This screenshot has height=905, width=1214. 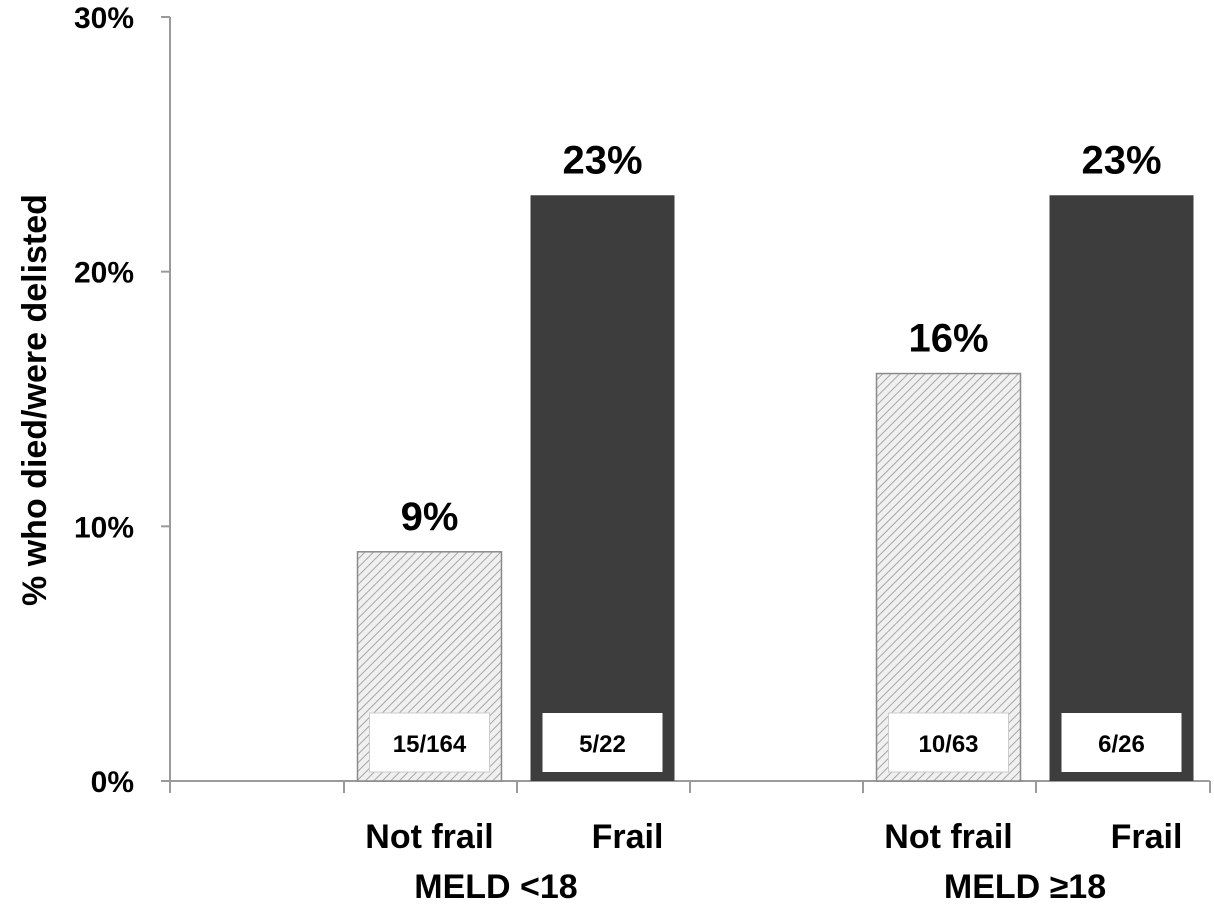 What do you see at coordinates (430, 517) in the screenshot?
I see `value-label: 9%` at bounding box center [430, 517].